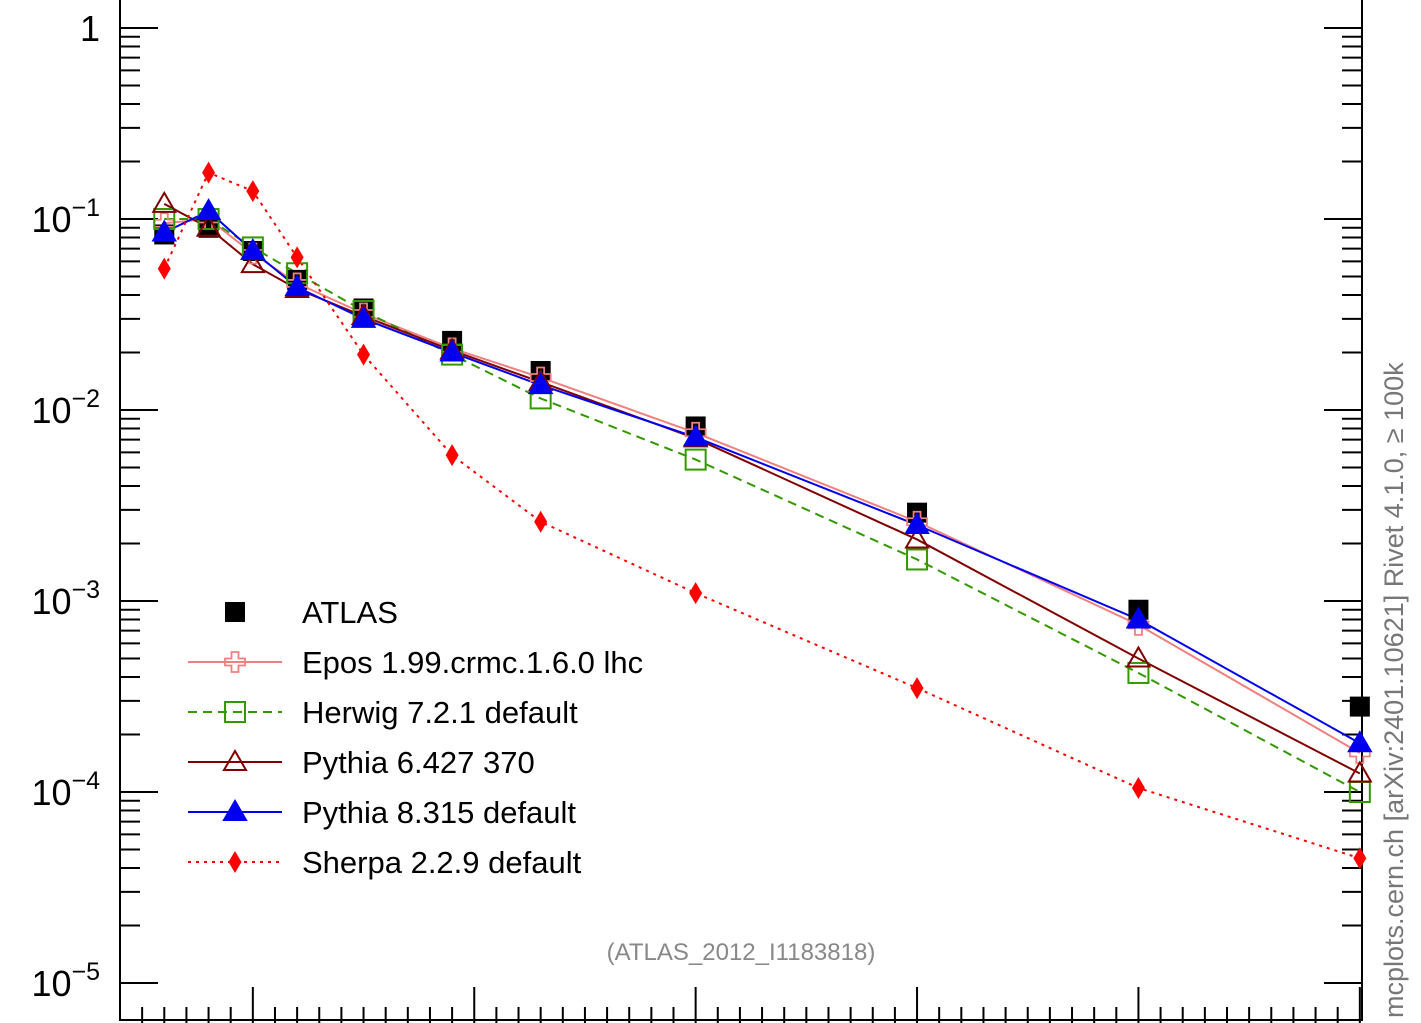  What do you see at coordinates (439, 812) in the screenshot?
I see `legend-label-pythia-8-315-default: Pythia 8.315 default` at bounding box center [439, 812].